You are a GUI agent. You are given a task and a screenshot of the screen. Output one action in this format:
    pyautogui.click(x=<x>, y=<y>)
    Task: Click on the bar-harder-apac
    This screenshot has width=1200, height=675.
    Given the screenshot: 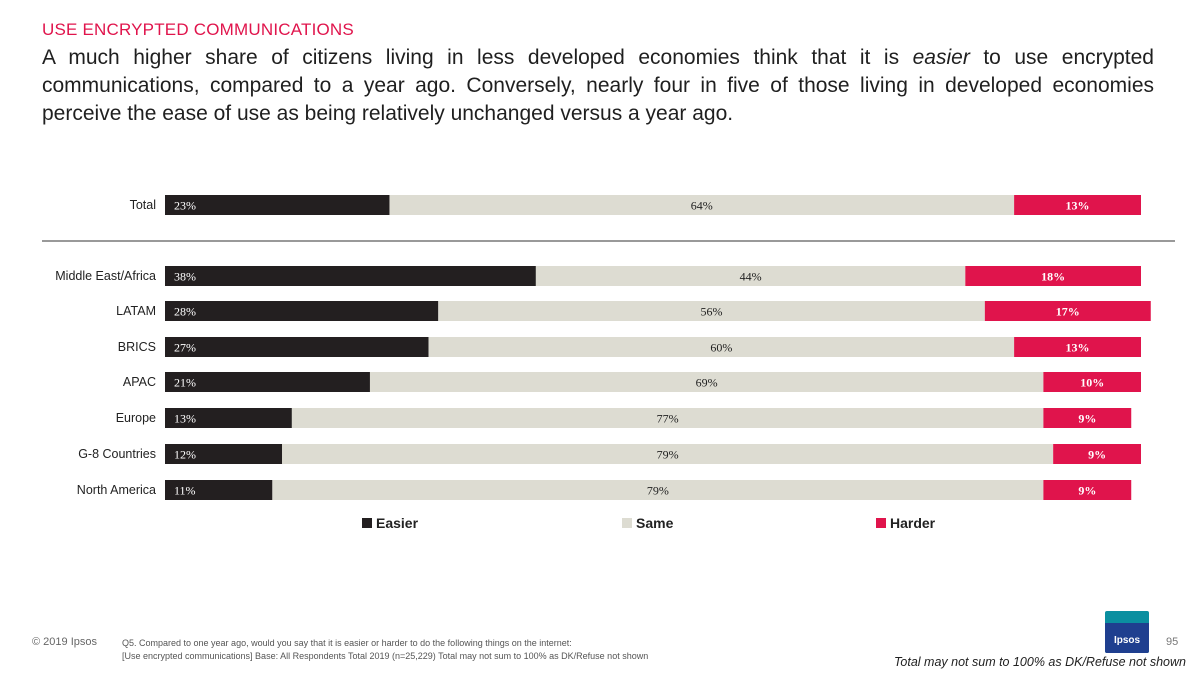 What is the action you would take?
    pyautogui.click(x=1092, y=382)
    